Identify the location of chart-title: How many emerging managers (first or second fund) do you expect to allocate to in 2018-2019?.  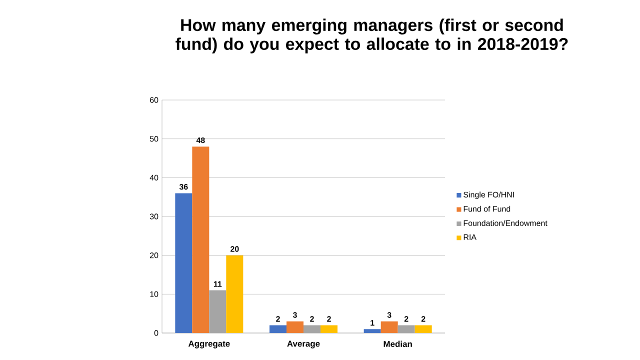
(372, 36).